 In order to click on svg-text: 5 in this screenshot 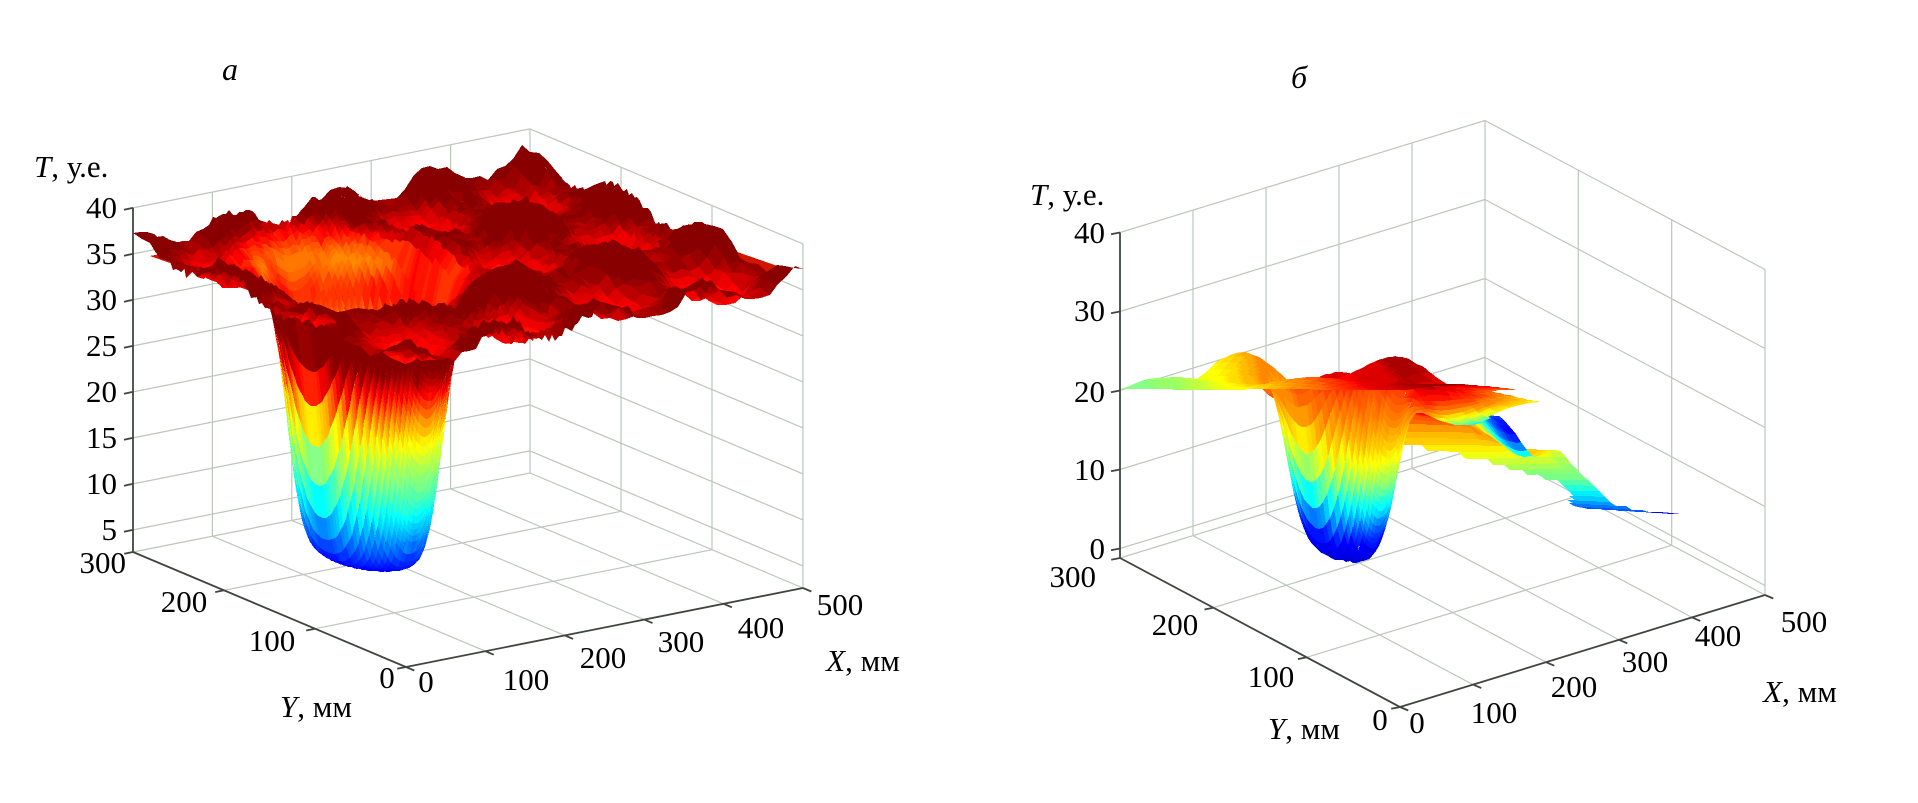, I will do `click(110, 529)`.